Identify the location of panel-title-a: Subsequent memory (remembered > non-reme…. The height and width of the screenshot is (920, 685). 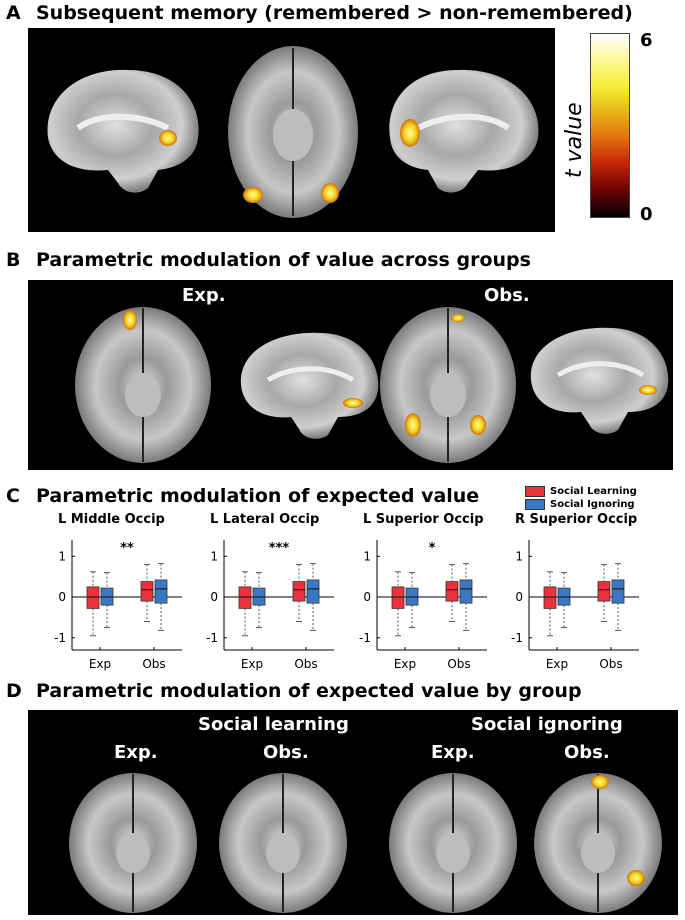
(334, 13).